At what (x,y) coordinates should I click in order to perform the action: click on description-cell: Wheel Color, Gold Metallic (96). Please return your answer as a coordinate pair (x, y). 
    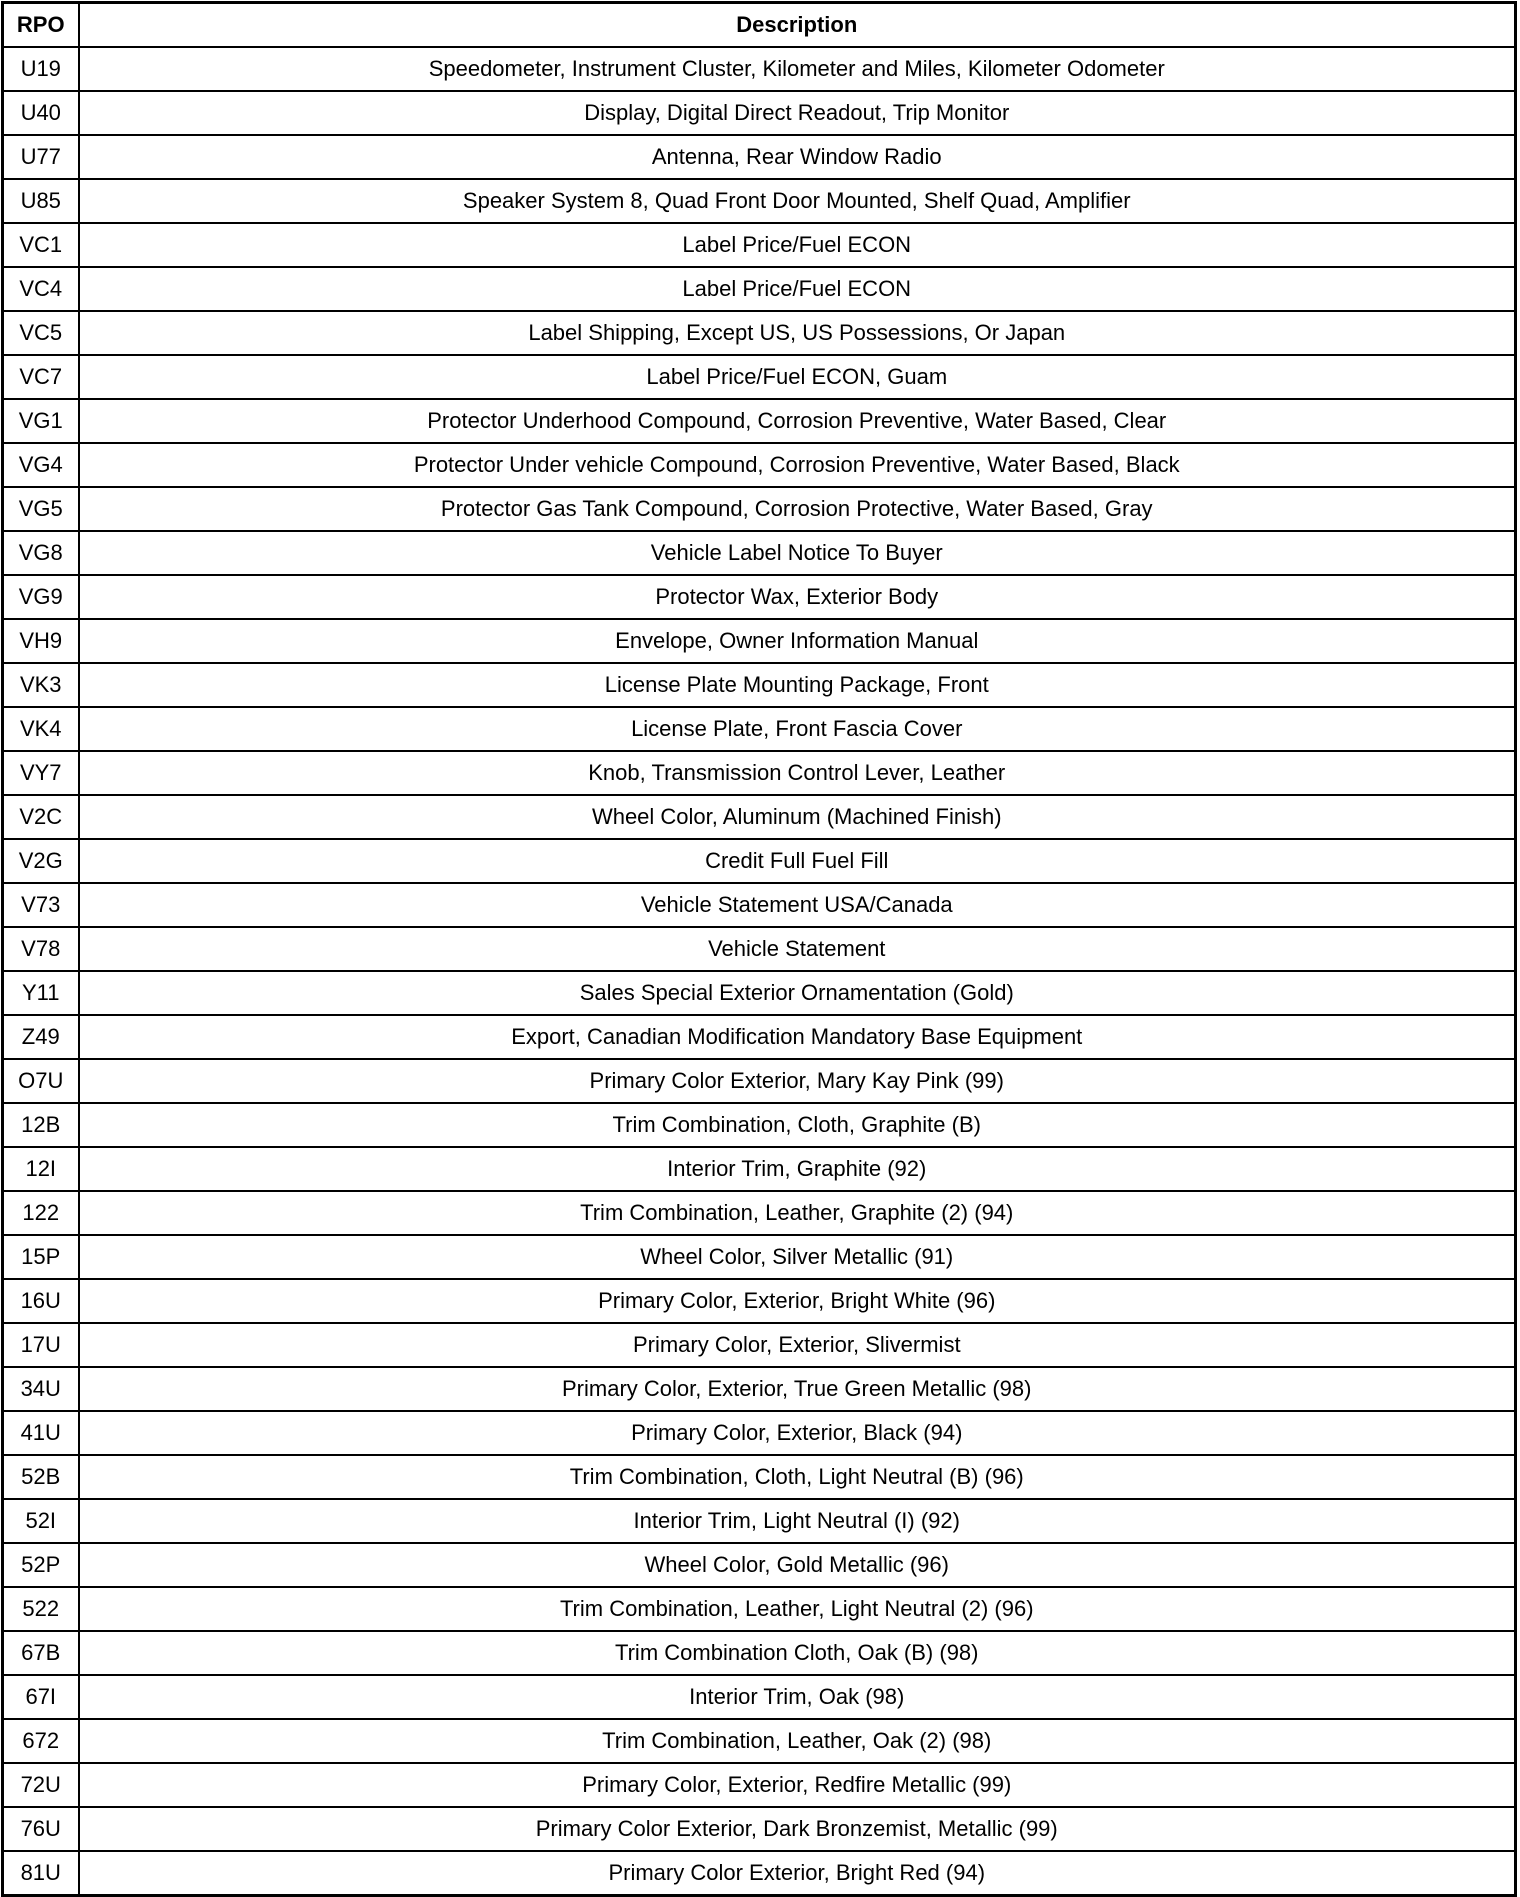
    Looking at the image, I should click on (797, 1565).